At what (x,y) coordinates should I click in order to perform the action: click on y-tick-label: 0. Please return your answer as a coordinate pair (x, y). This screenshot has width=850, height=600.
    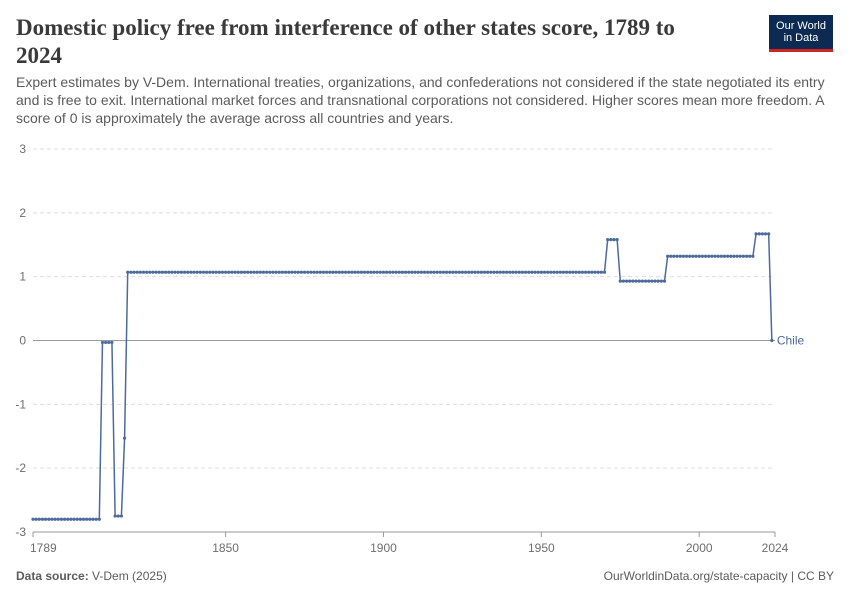
    Looking at the image, I should click on (22, 341).